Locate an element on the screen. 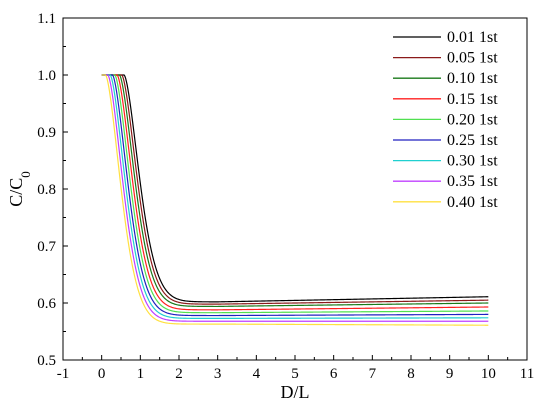  y-tick-label: 0.7 is located at coordinates (46, 247).